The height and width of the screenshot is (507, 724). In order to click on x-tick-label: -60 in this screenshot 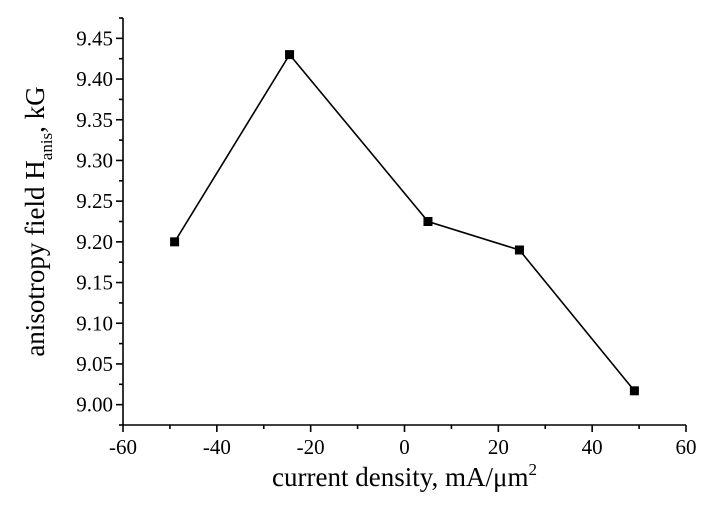, I will do `click(123, 447)`.